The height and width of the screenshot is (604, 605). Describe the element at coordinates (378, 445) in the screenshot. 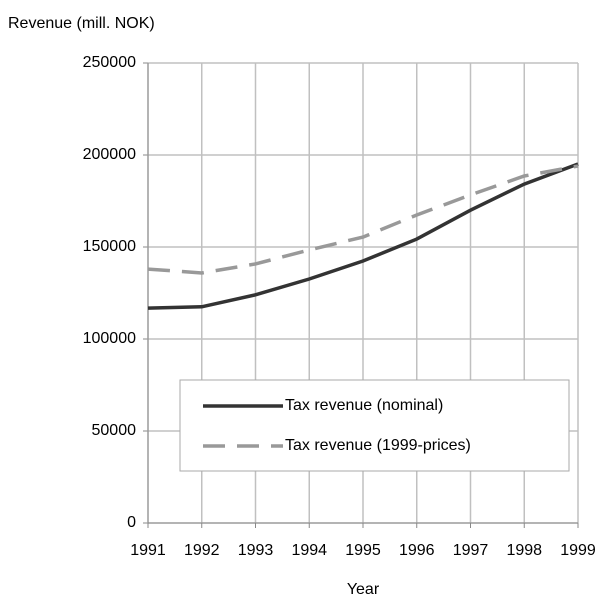

I see `legend-label: Tax revenue (1999-prices)` at that location.